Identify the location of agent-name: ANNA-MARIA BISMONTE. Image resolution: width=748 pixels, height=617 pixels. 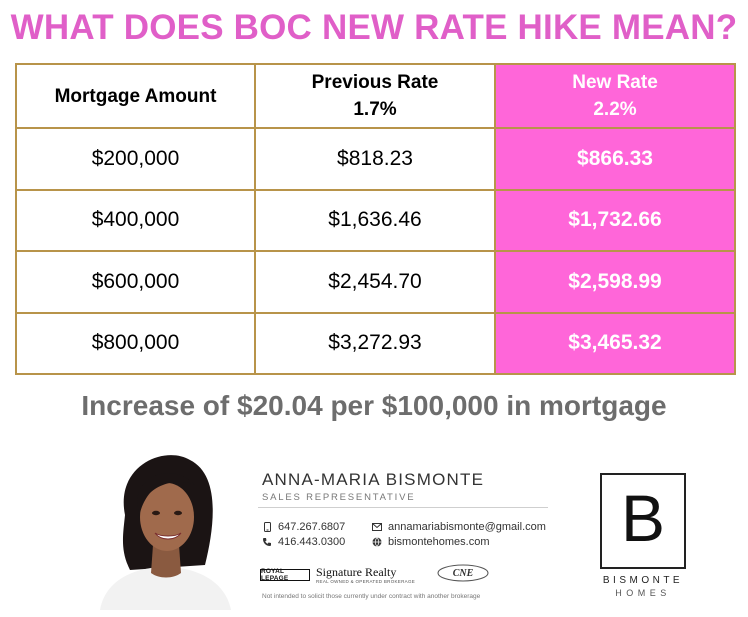
(373, 479).